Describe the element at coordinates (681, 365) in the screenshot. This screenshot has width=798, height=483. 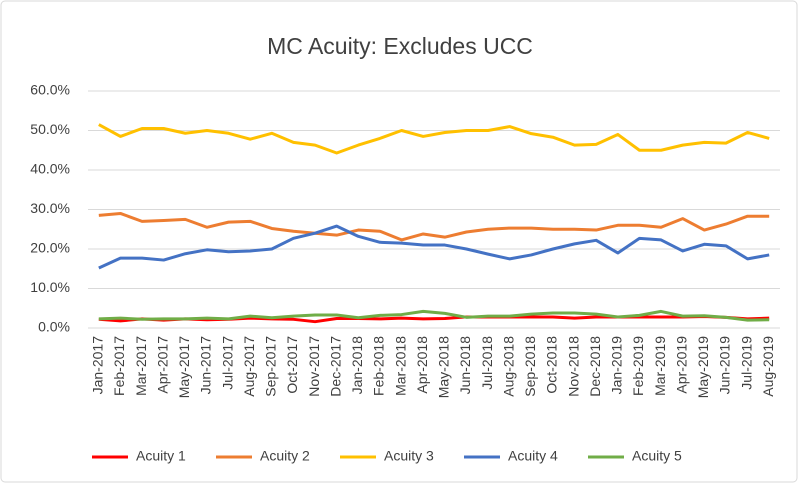
I see `x-tick-label: Apr-2019` at that location.